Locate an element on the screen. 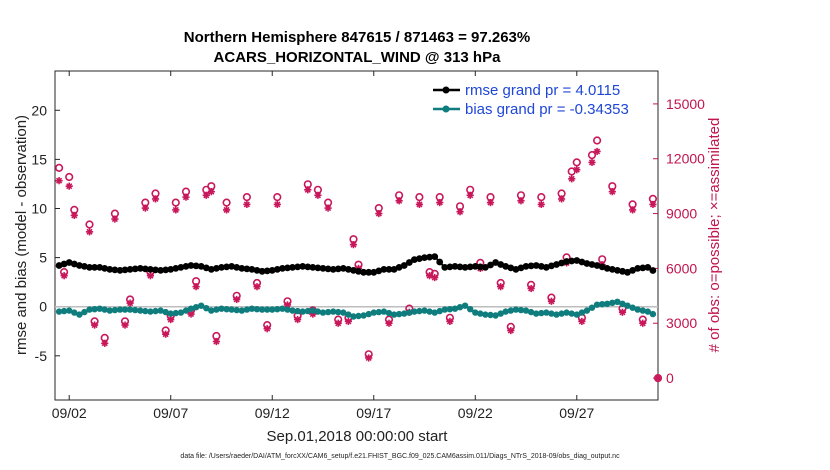 Image resolution: width=830 pixels, height=470 pixels. legend-rmse-label: rmse grand pr = 4.0115 is located at coordinates (542, 90).